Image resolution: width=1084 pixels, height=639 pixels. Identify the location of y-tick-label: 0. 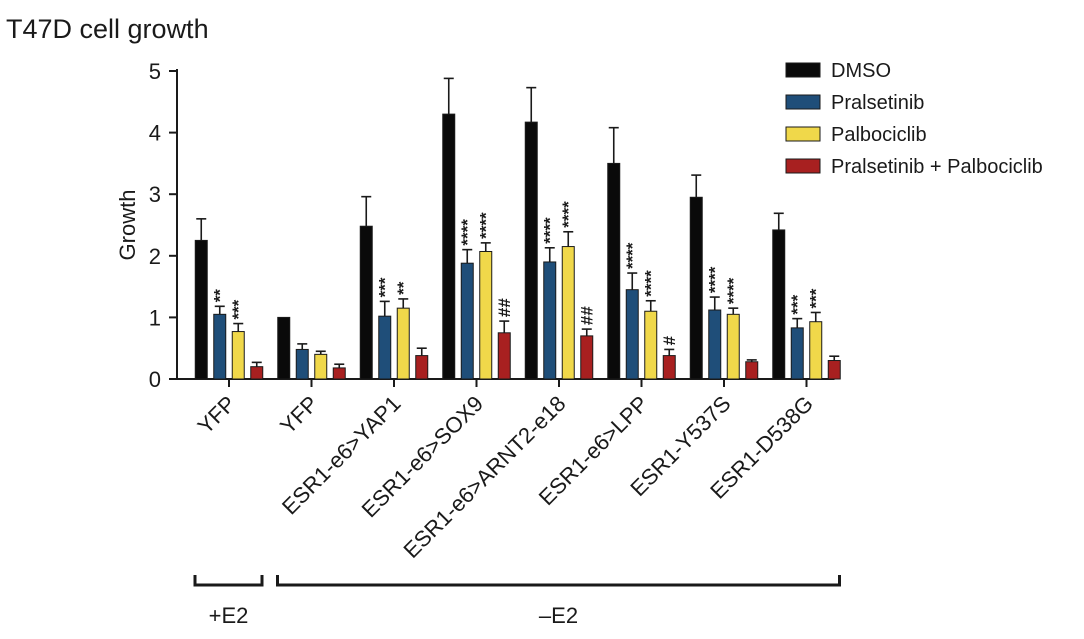
(155, 379).